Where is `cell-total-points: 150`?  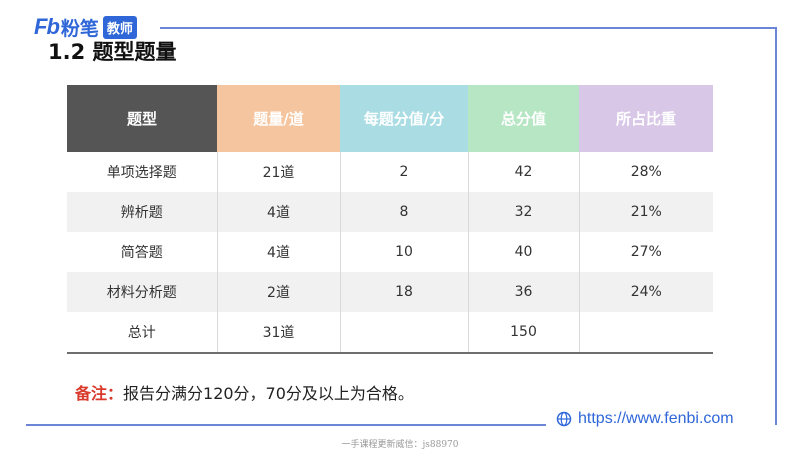
cell-total-points: 150 is located at coordinates (524, 333).